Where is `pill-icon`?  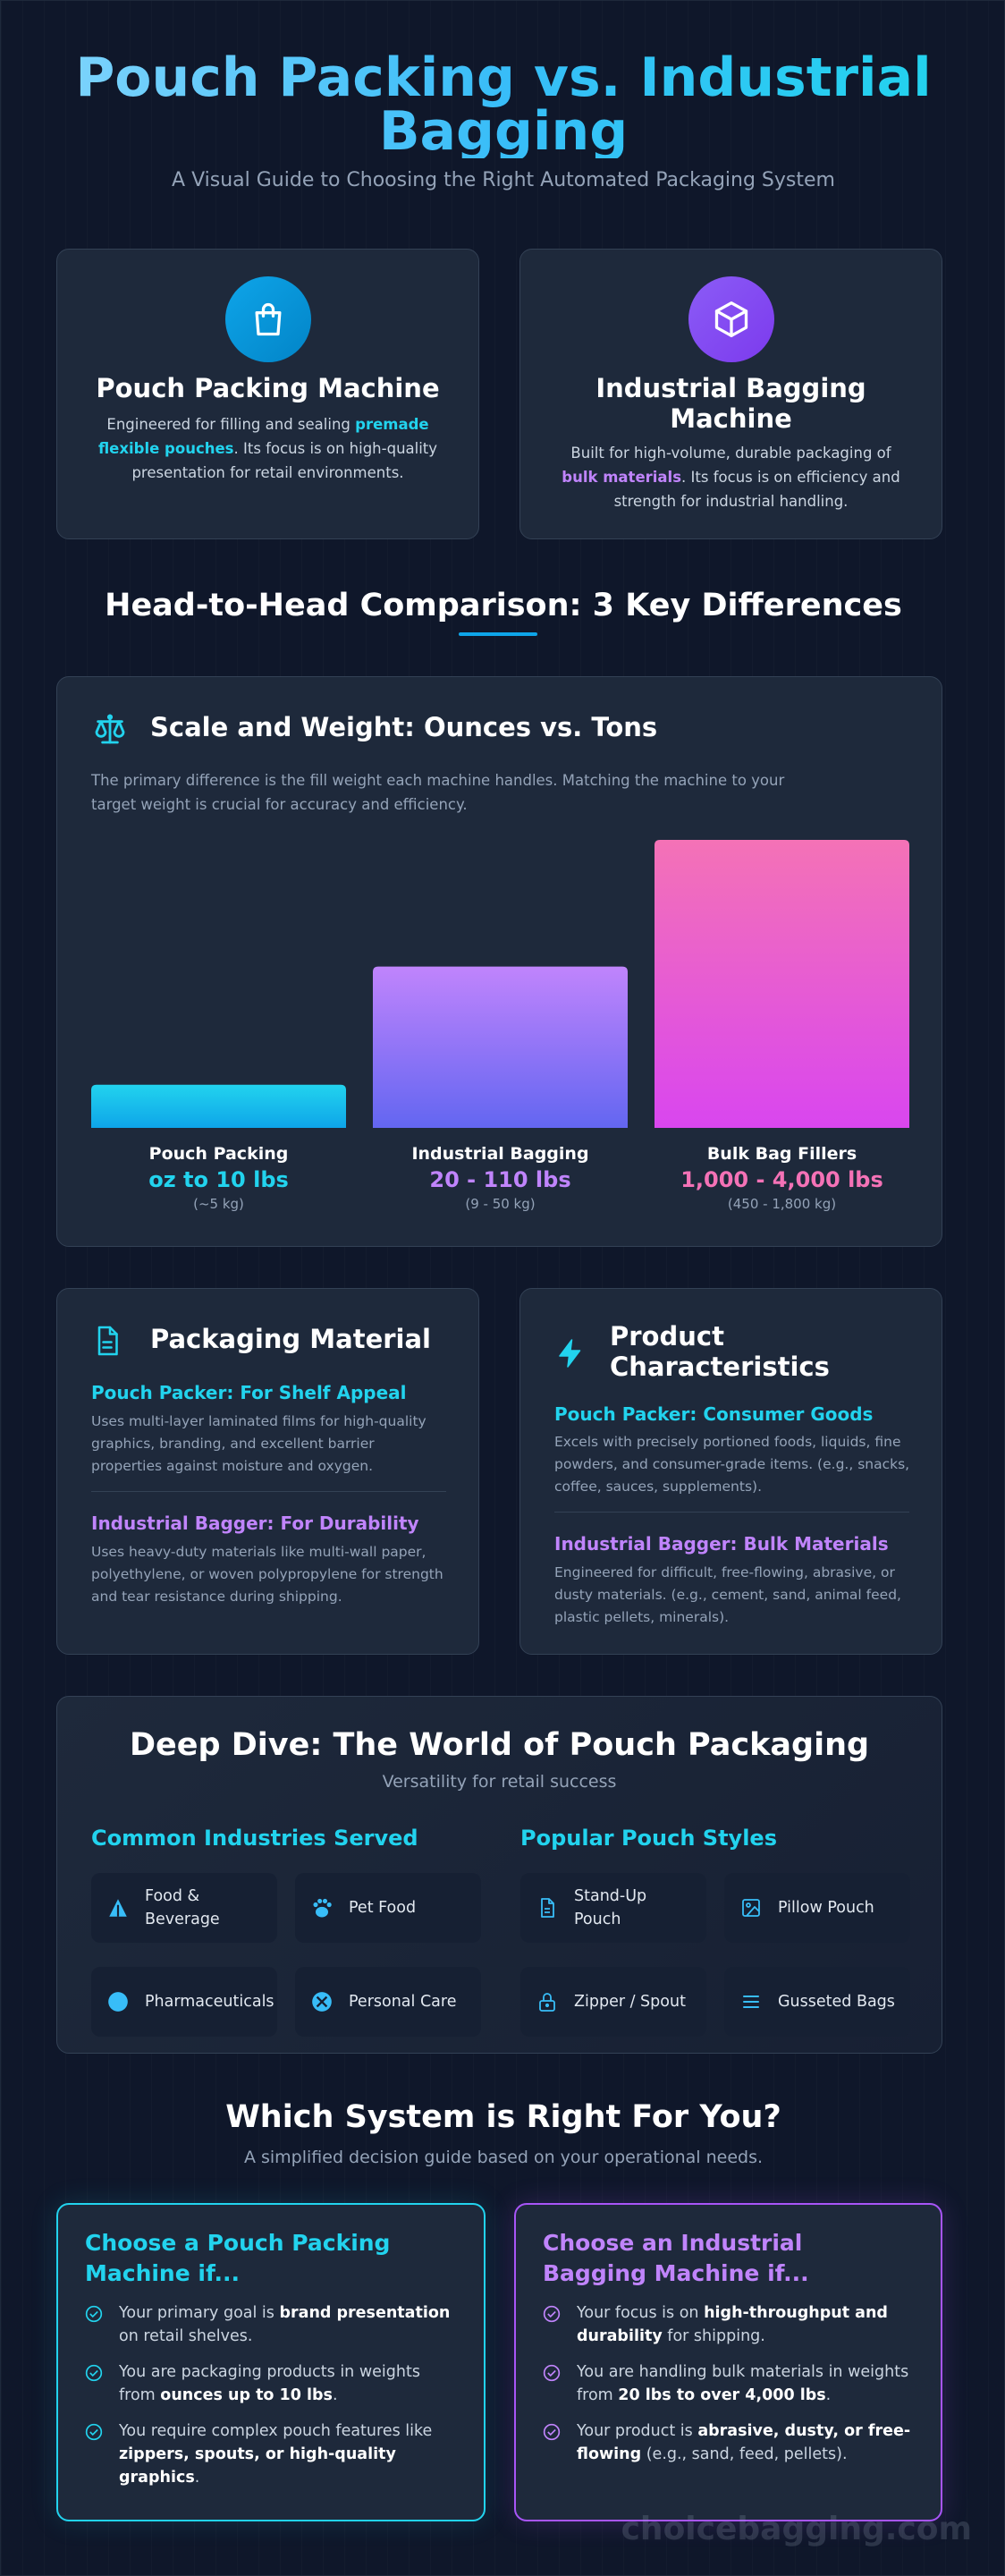 pill-icon is located at coordinates (118, 2001).